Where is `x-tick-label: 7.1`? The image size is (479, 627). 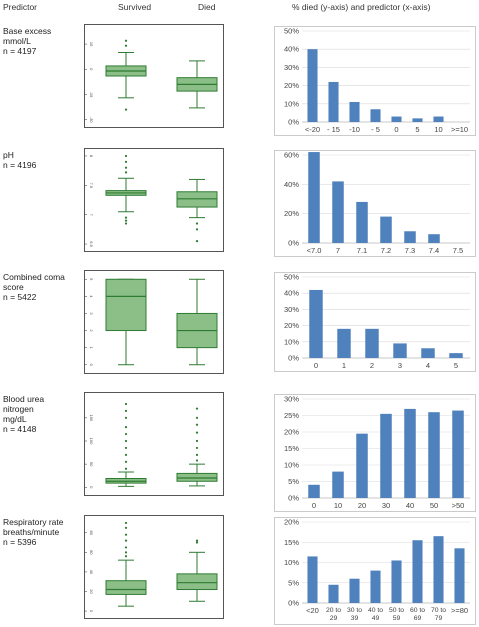 x-tick-label: 7.1 is located at coordinates (362, 250).